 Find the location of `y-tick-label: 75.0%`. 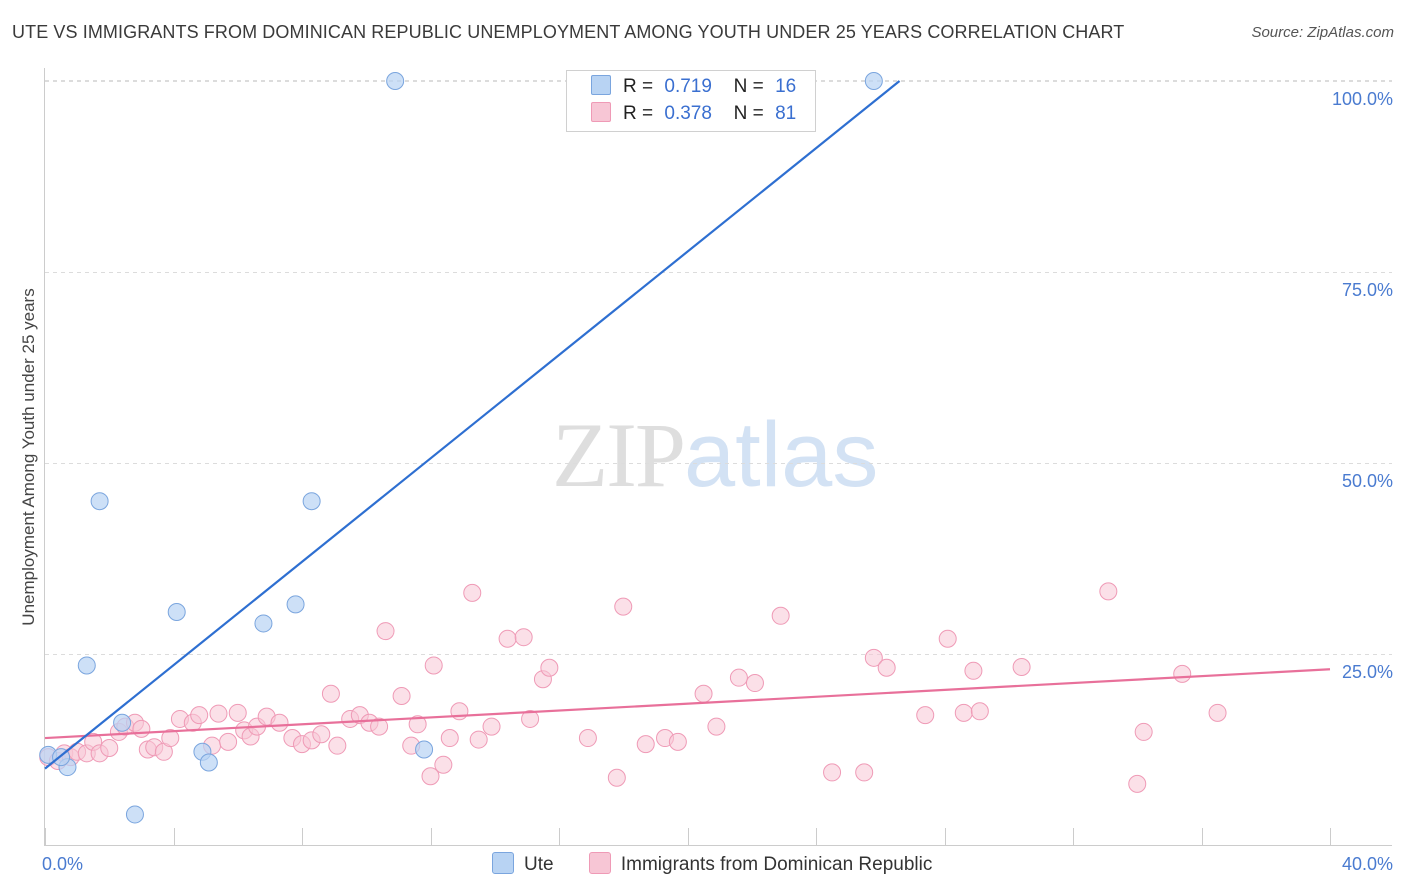

y-tick-label: 75.0% is located at coordinates (1367, 290).